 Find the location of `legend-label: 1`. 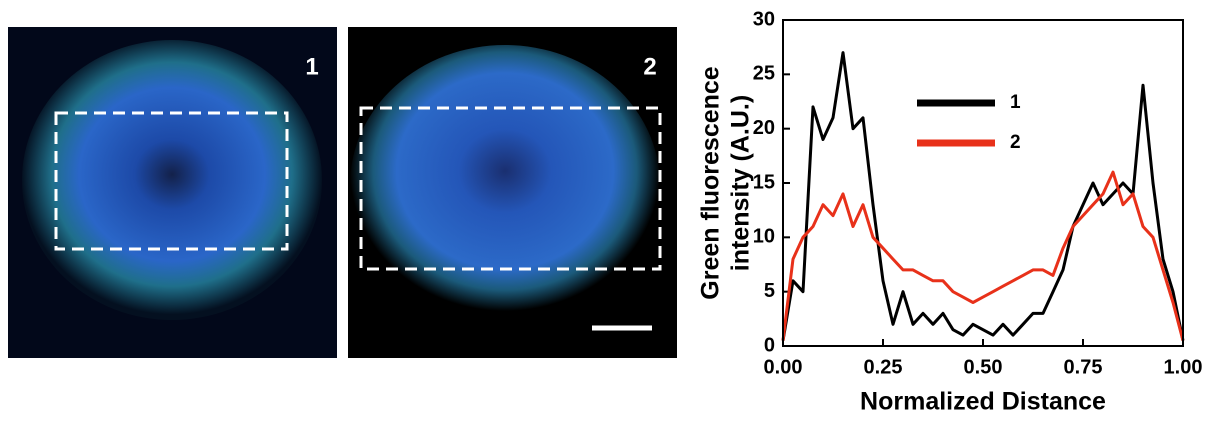

legend-label: 1 is located at coordinates (1015, 102).